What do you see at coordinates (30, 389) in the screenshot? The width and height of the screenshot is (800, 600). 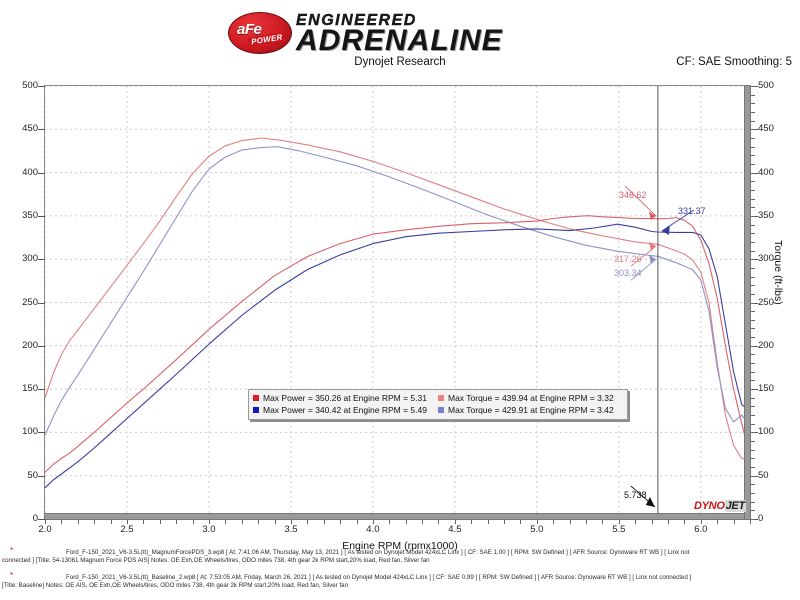 I see `y-axis-left-tick-label: 150` at bounding box center [30, 389].